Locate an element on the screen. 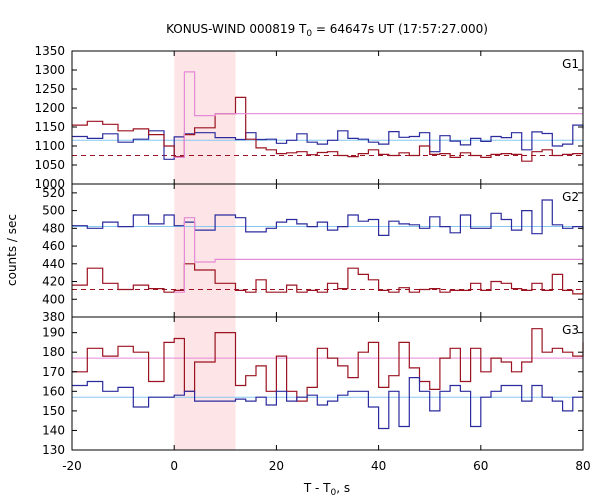  y-tick-label: 1200 is located at coordinates (49, 108).